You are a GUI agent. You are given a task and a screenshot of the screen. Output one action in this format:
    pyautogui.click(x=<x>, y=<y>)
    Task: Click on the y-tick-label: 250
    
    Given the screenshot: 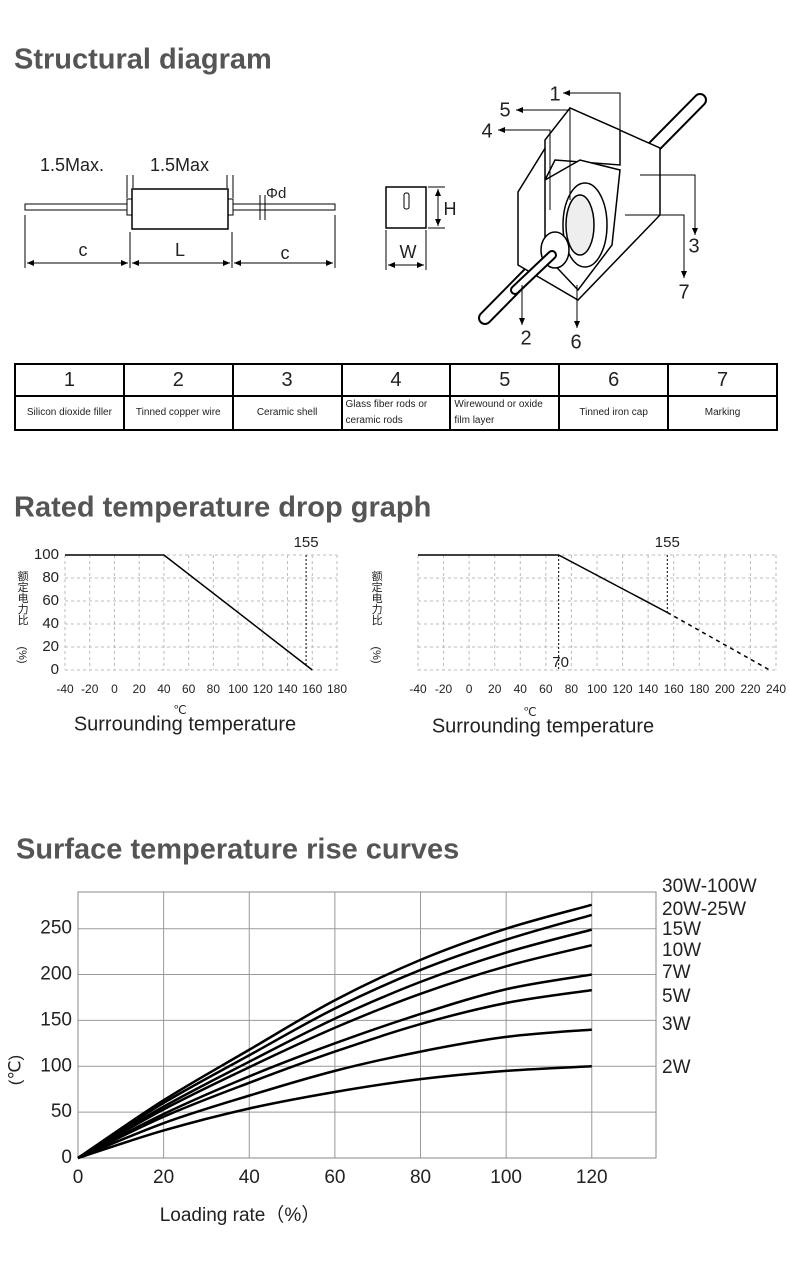 What is the action you would take?
    pyautogui.click(x=56, y=928)
    